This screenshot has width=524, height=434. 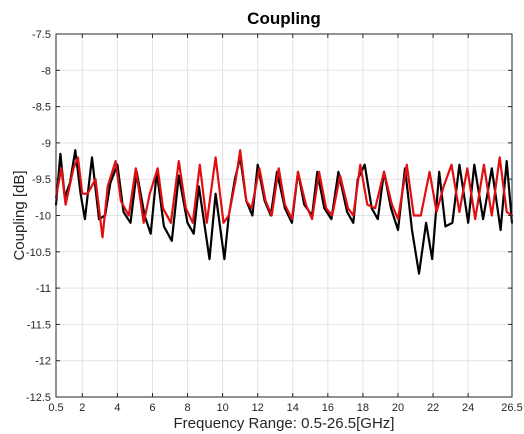 I want to click on y-tick-label: -10.5, so click(x=38, y=253).